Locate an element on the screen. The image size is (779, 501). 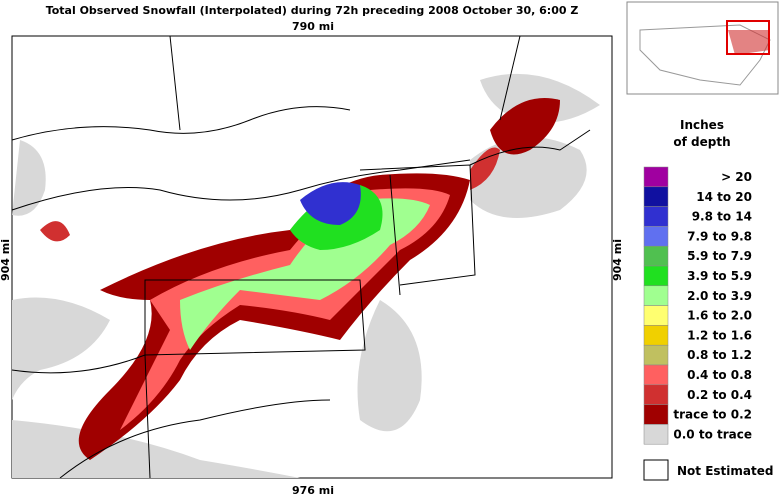
scale-bottom: 976 mi is located at coordinates (313, 490).